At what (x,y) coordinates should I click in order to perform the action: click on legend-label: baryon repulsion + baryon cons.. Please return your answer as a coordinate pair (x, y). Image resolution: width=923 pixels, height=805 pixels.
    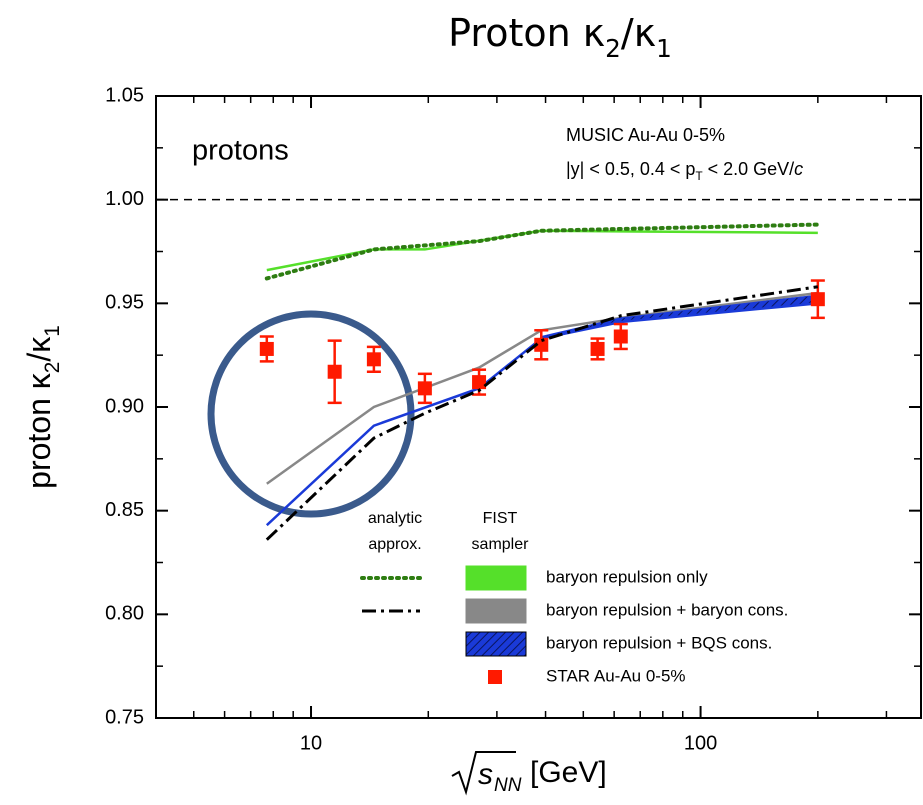
    Looking at the image, I should click on (667, 609).